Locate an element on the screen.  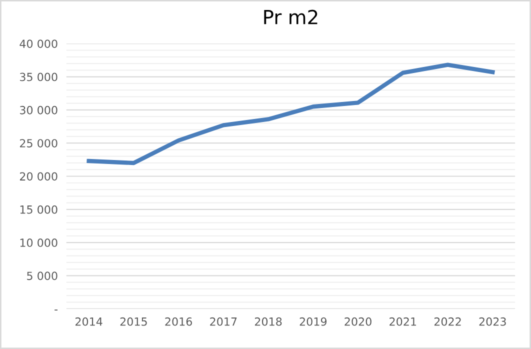
y-tick-label: 25 000 is located at coordinates (39, 143).